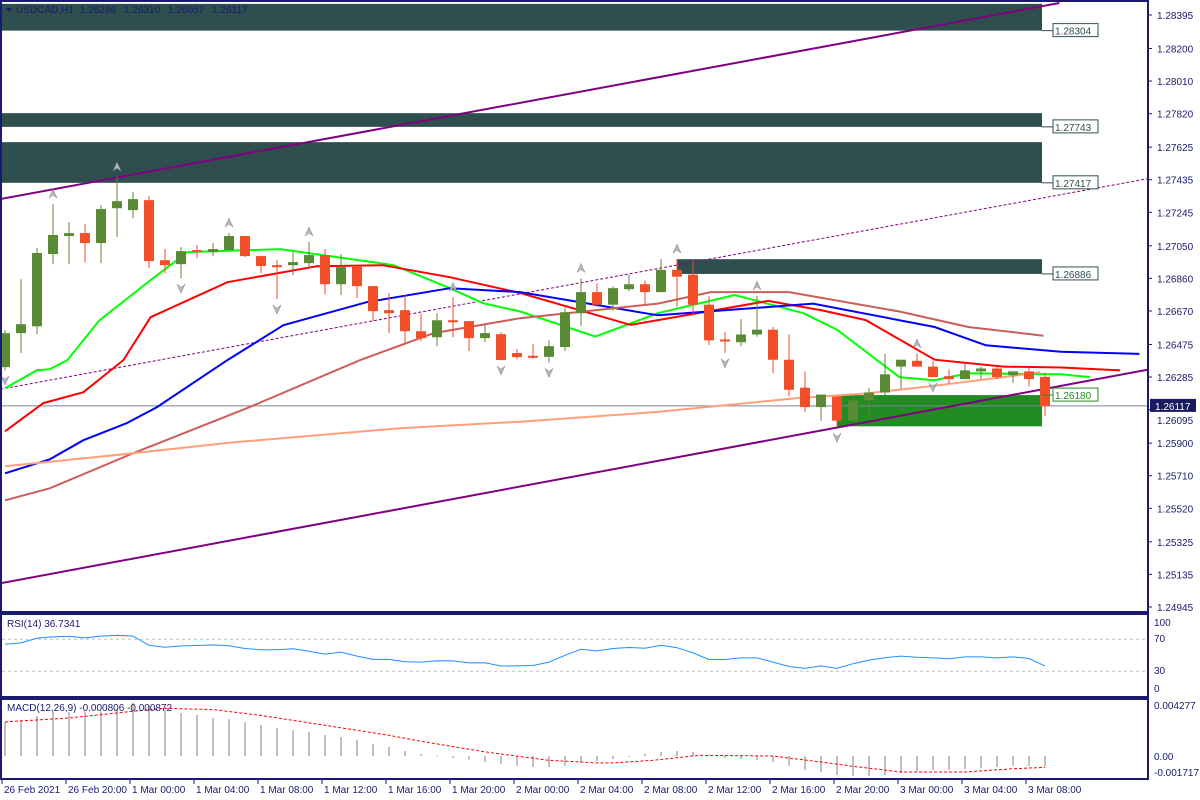 The height and width of the screenshot is (800, 1200). I want to click on macd-pane, so click(525, 739).